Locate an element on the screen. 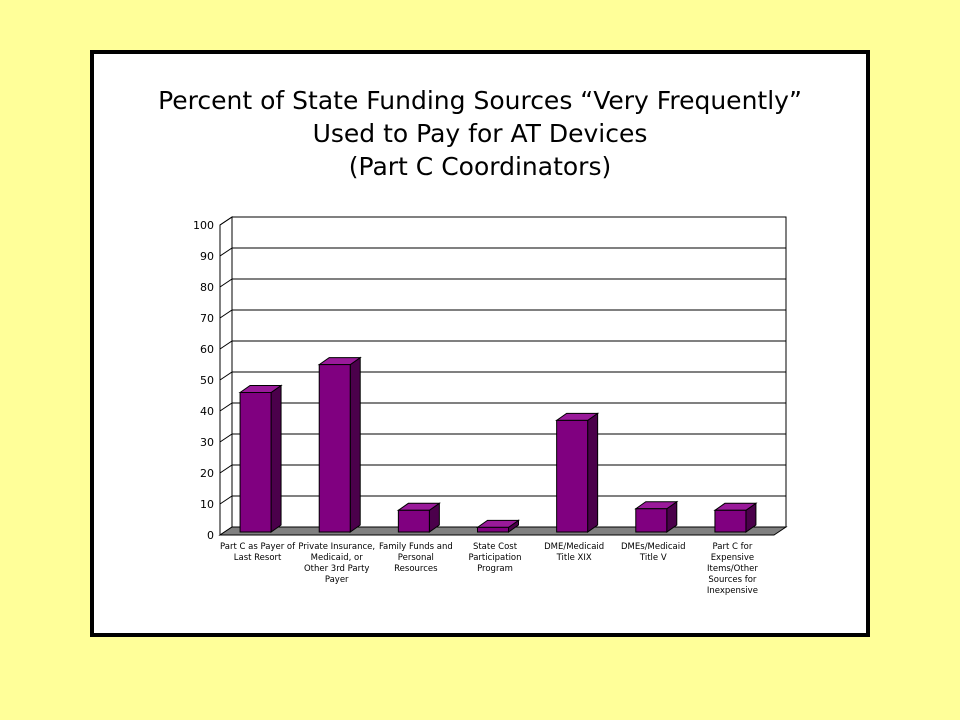  y-tick-label: 30 is located at coordinates (207, 442).